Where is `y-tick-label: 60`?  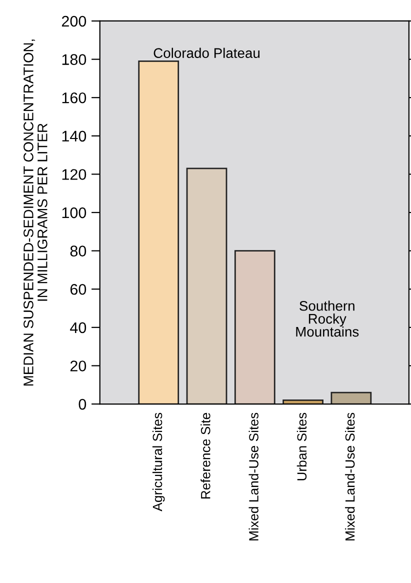 y-tick-label: 60 is located at coordinates (78, 289).